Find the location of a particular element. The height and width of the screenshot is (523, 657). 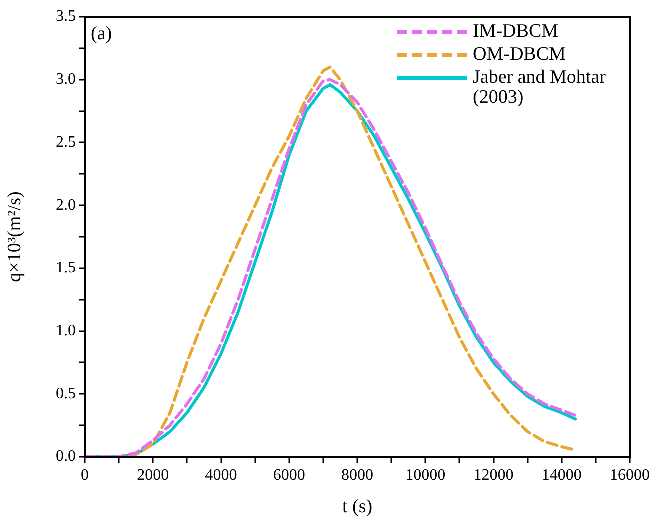

y-tick-label: 1.0 is located at coordinates (66, 331).